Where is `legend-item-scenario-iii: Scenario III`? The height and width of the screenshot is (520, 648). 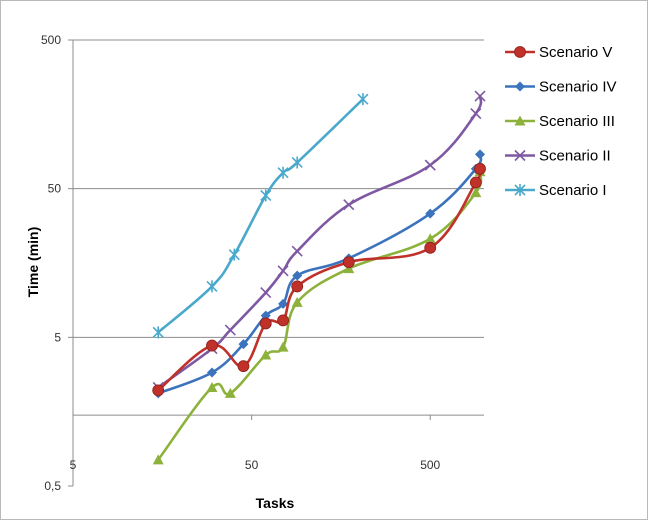
legend-item-scenario-iii: Scenario III is located at coordinates (560, 121).